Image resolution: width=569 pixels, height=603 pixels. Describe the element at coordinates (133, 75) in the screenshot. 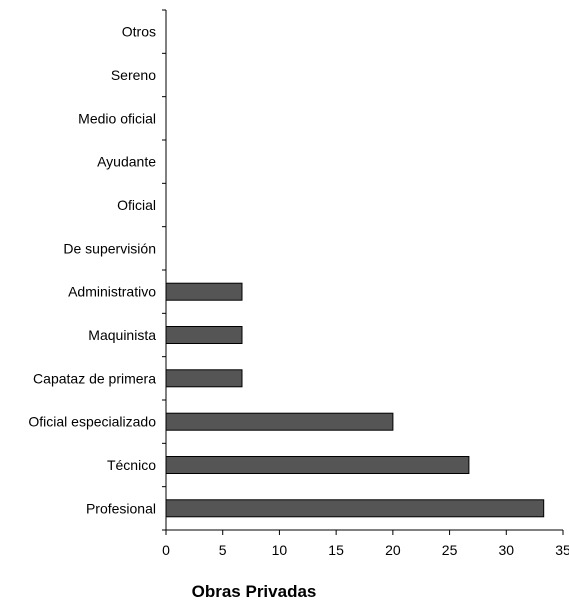

I see `category-label: Sereno` at that location.